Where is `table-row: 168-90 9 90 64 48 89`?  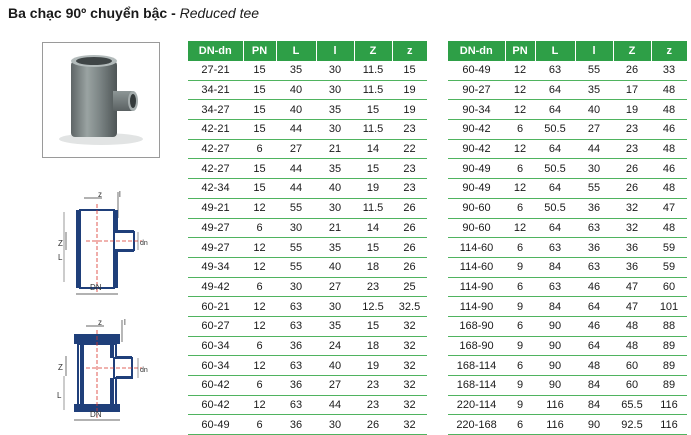 table-row: 168-90 9 90 64 48 89 is located at coordinates (567, 346).